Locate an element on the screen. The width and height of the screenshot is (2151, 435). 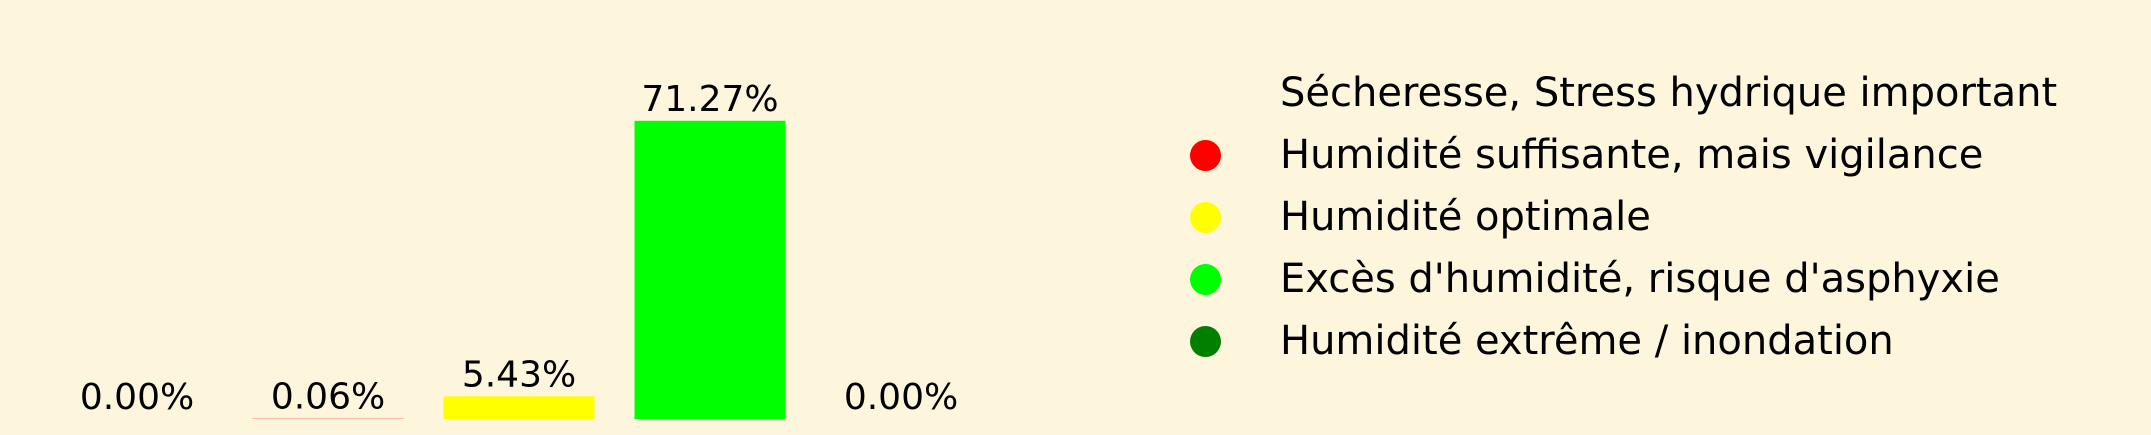
bar-exces-humidite is located at coordinates (710, 269).